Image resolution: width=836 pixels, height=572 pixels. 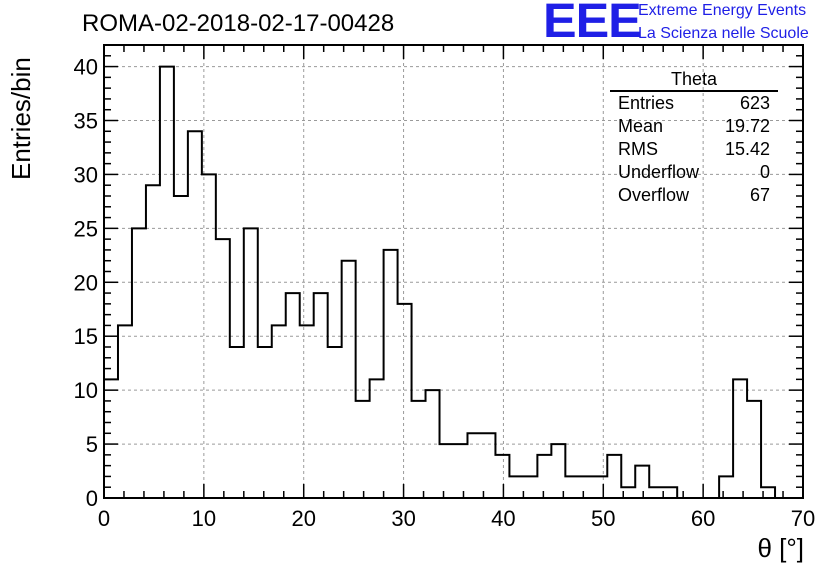 I want to click on y-tick-label: 5, so click(x=92, y=444).